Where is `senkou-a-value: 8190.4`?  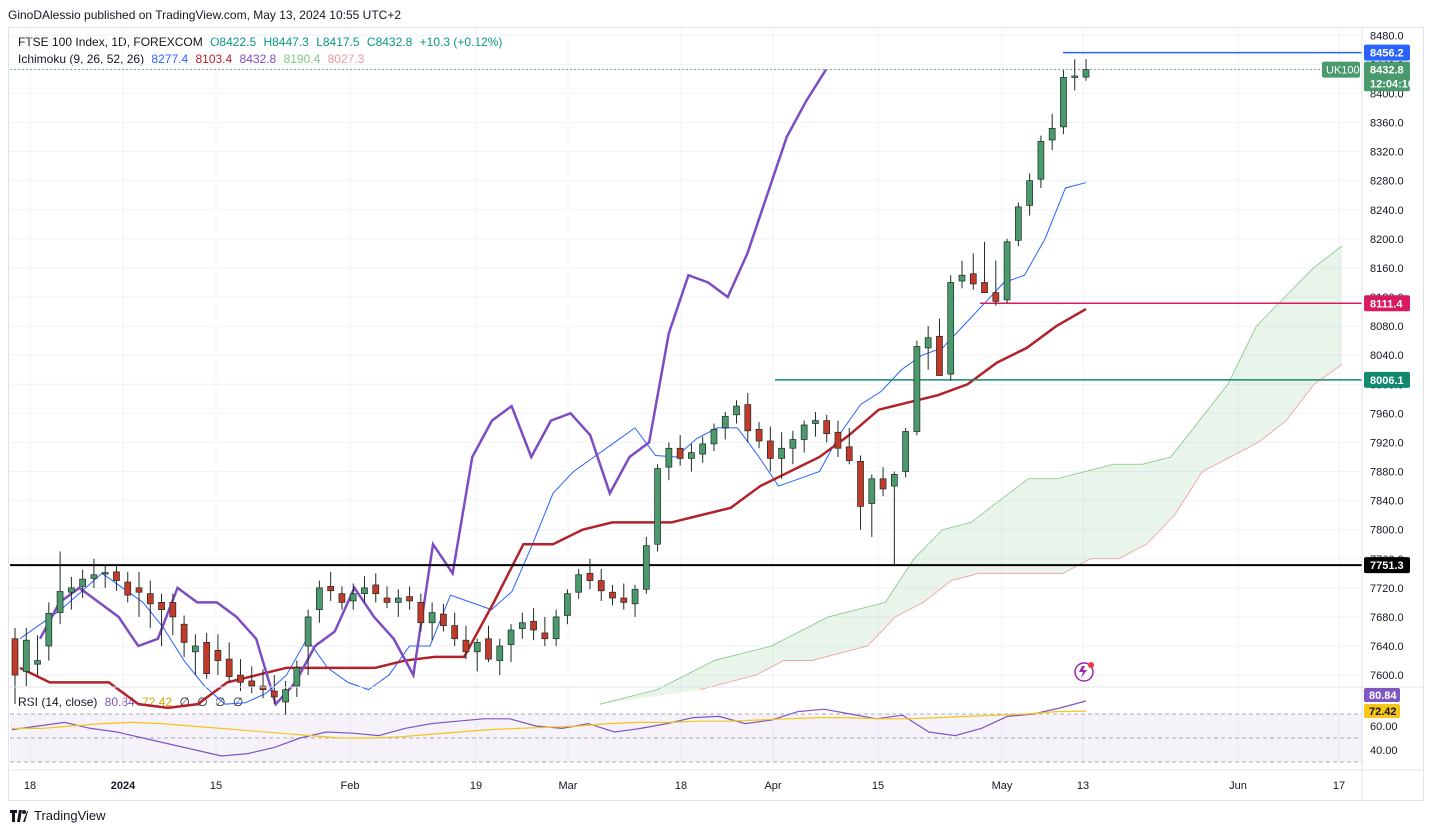
senkou-a-value: 8190.4 is located at coordinates (302, 59).